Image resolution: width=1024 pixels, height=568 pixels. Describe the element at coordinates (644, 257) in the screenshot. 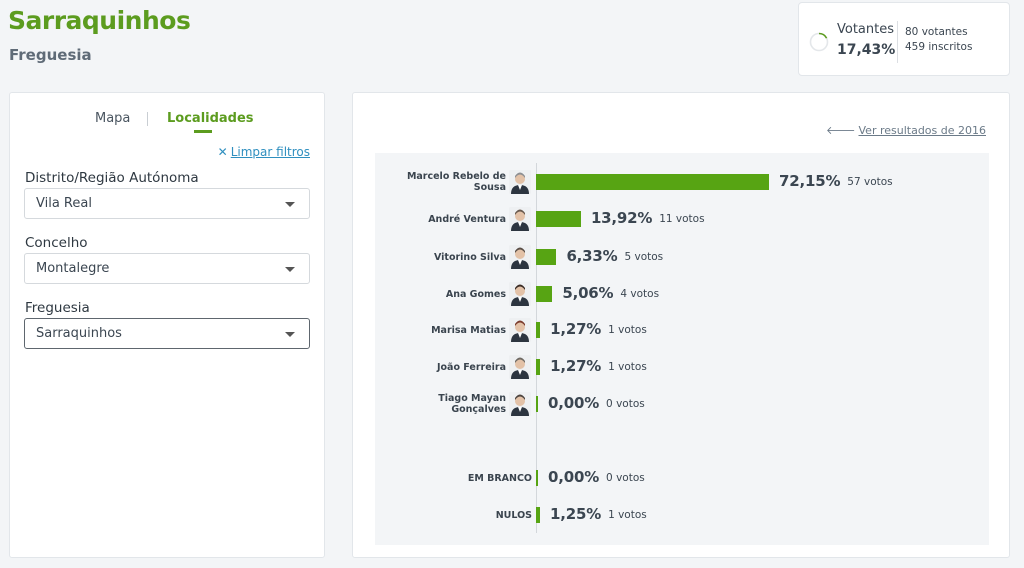

I see `result-votes: 5 votos` at that location.